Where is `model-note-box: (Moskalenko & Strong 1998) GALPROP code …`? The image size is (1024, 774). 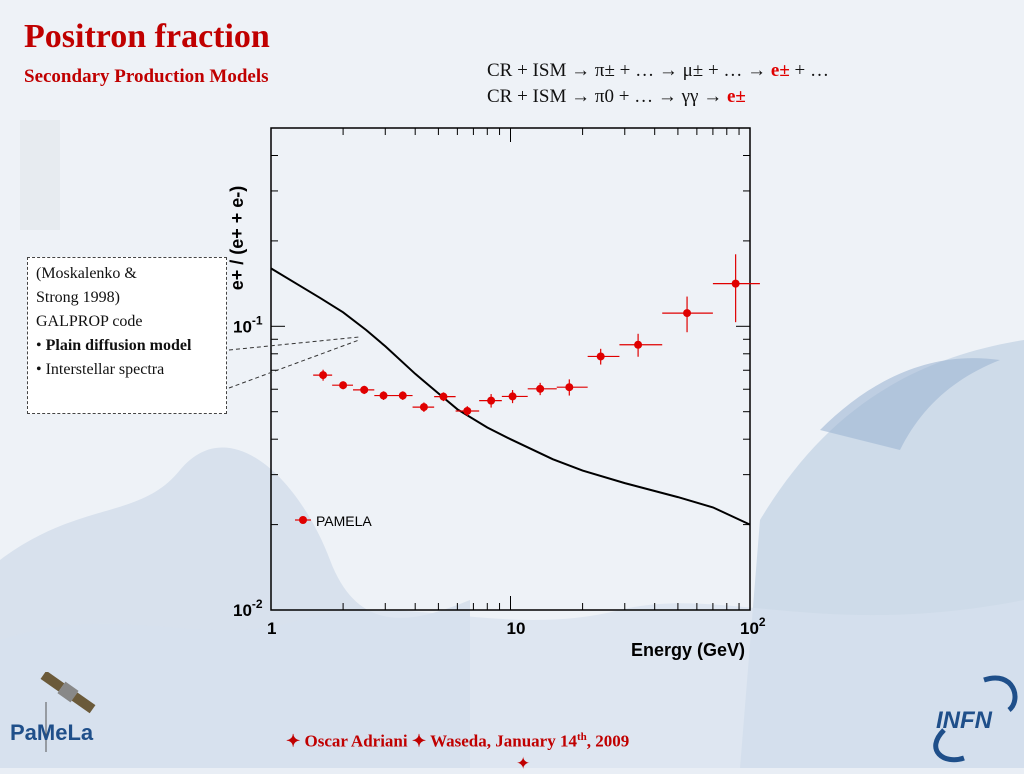
model-note-box: (Moskalenko & Strong 1998) GALPROP code … is located at coordinates (127, 335).